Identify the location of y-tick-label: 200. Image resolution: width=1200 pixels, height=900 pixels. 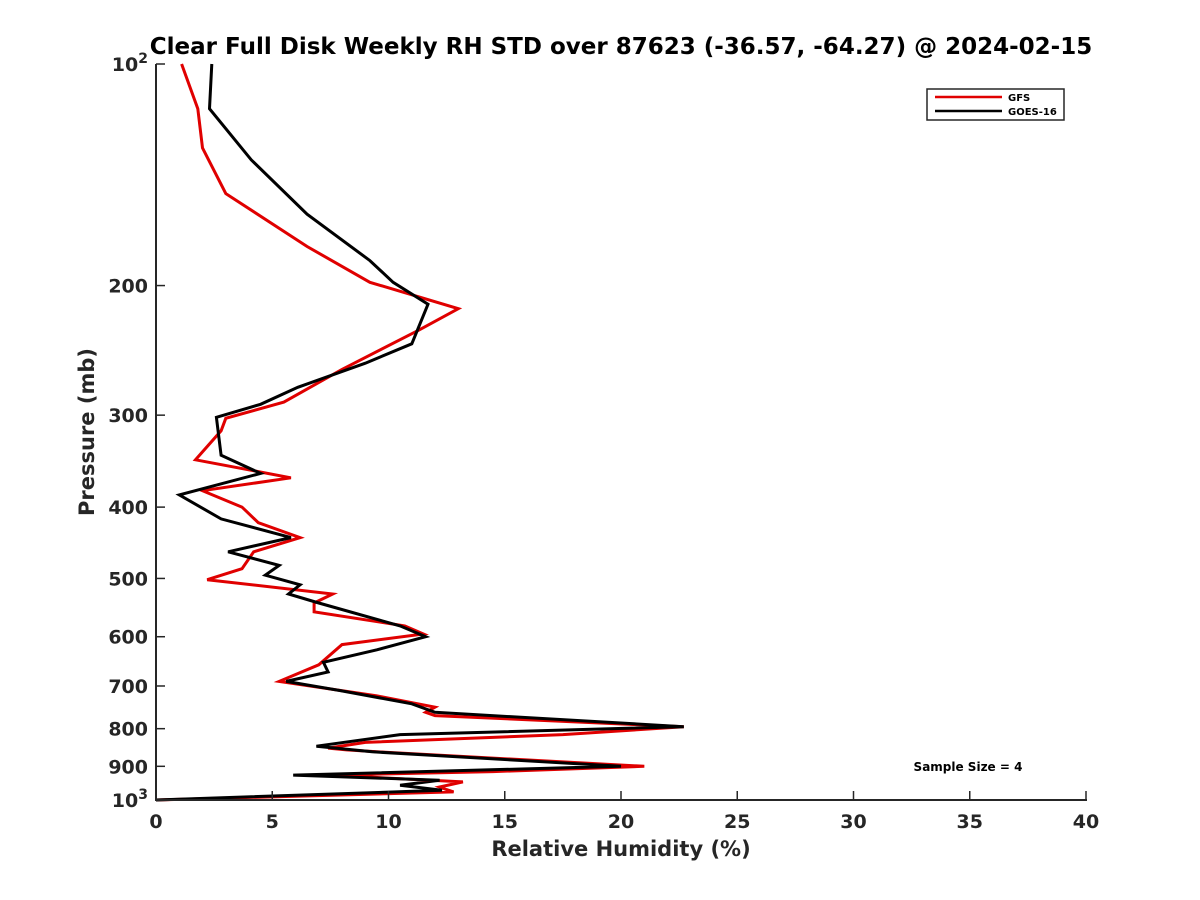
(128, 287).